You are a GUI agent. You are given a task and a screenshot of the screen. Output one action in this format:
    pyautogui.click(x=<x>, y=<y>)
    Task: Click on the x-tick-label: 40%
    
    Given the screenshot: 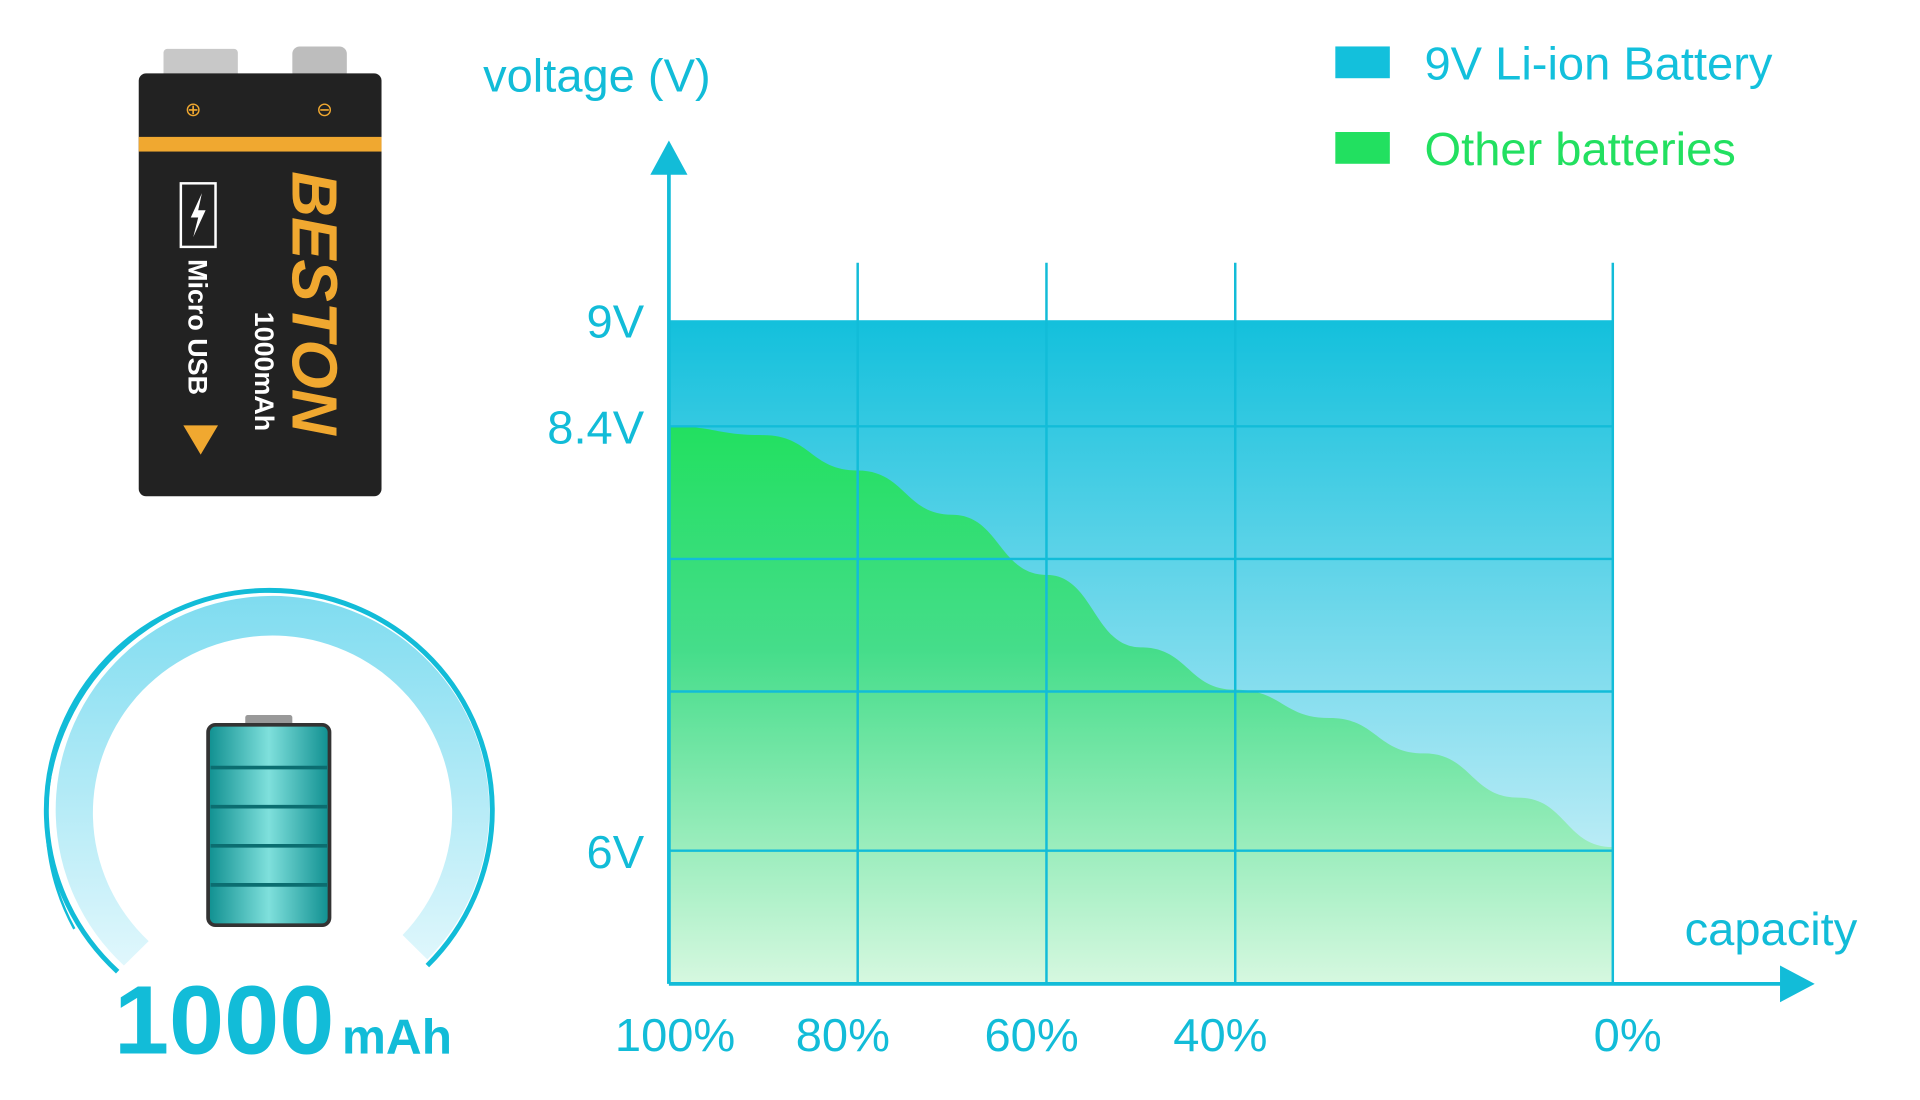 What is the action you would take?
    pyautogui.click(x=1220, y=1035)
    